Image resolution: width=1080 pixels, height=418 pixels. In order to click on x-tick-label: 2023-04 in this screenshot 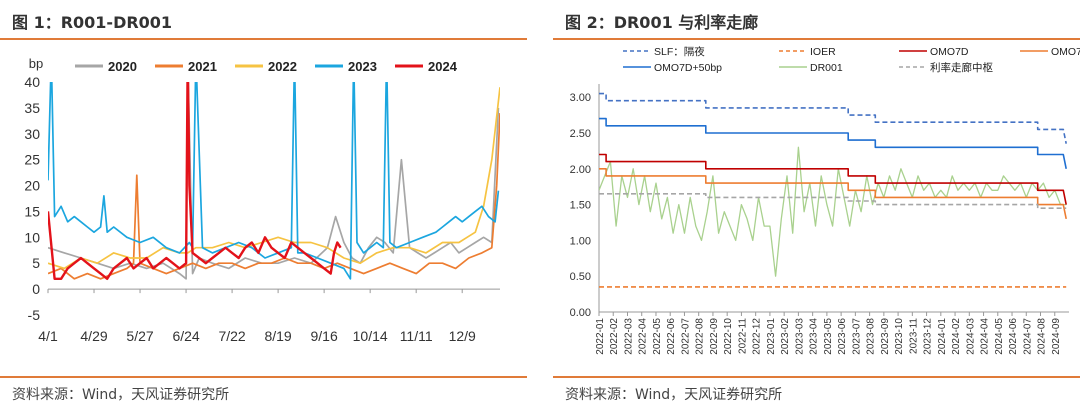, I will do `click(814, 336)`.